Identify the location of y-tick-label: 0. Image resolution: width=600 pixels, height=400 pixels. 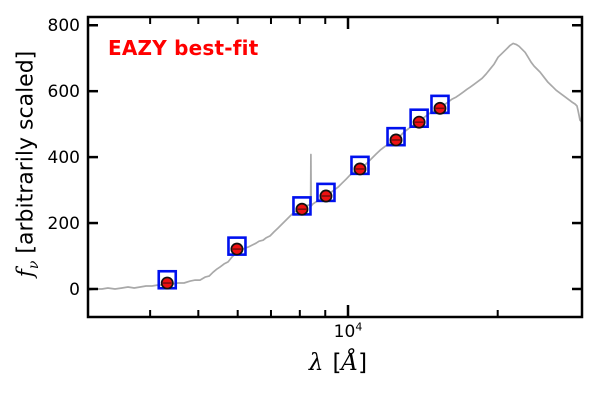
(74, 290).